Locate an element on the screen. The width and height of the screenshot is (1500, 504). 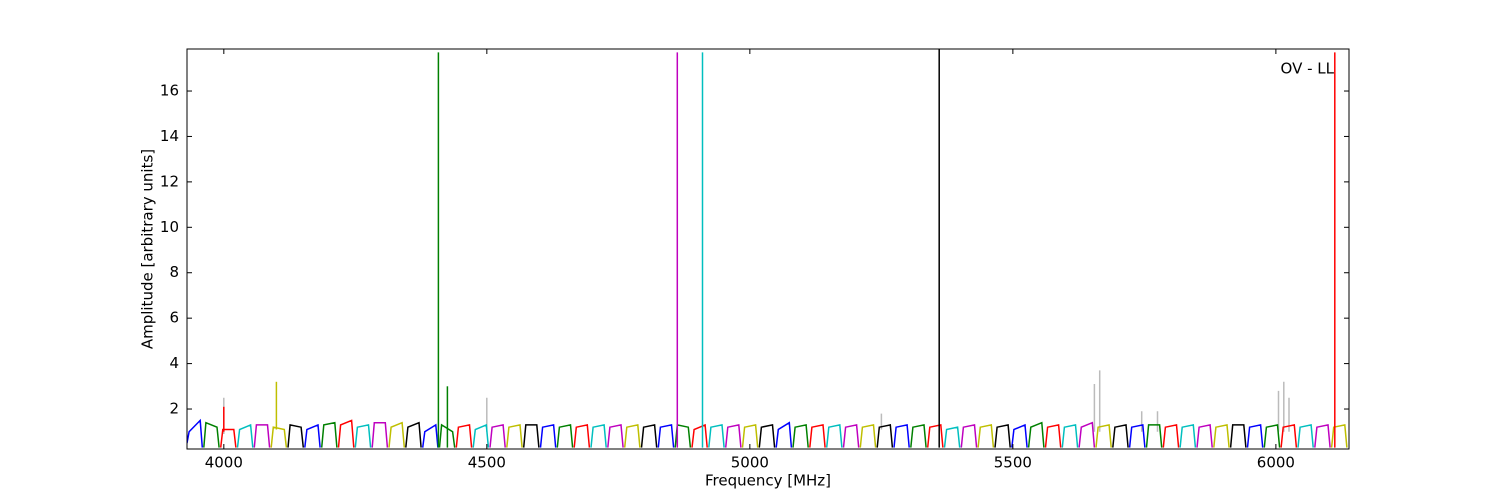
y-axis-label: Amplitude [arbitrary units] is located at coordinates (148, 249).